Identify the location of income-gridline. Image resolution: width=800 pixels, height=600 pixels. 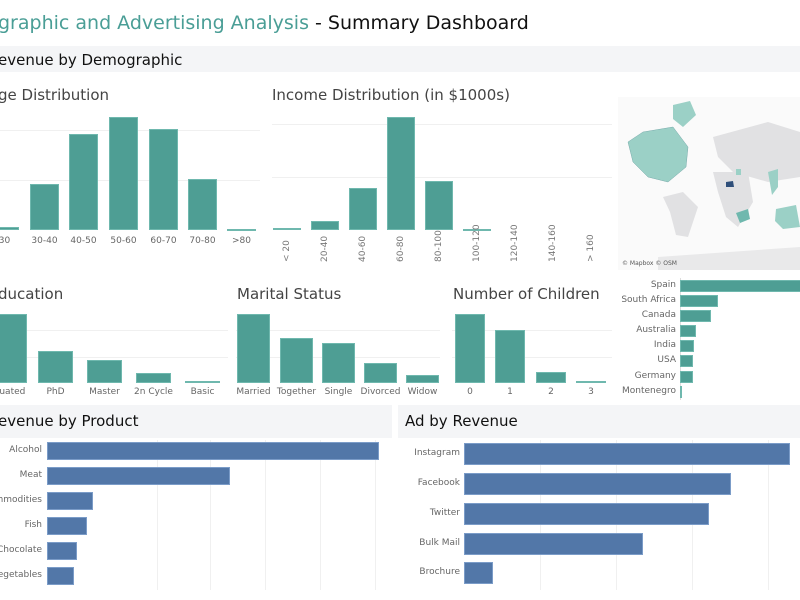
(442, 124).